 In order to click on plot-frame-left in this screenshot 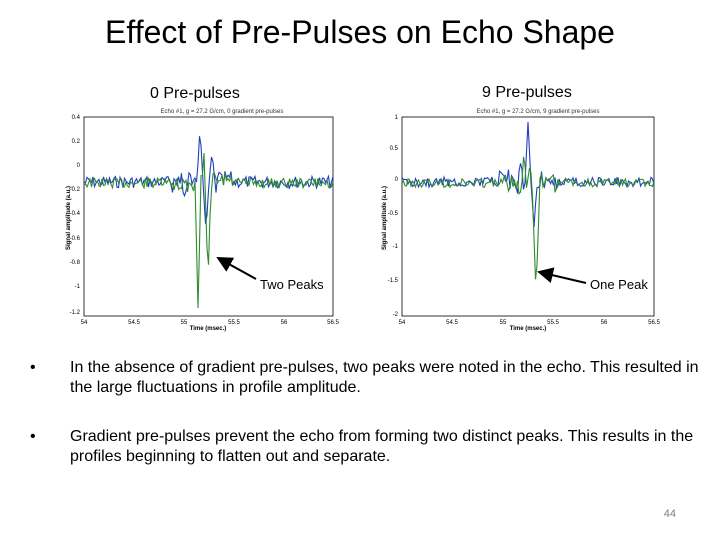, I will do `click(208, 216)`.